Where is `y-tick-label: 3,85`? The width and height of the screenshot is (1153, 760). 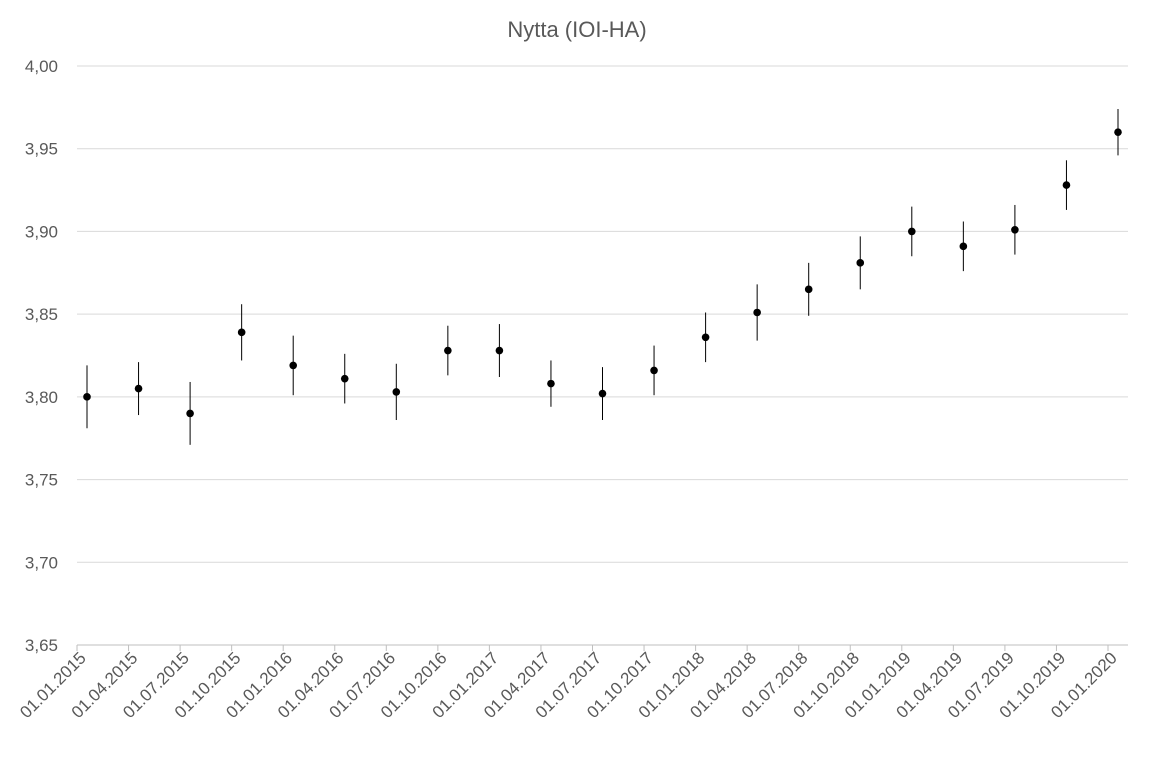
y-tick-label: 3,85 is located at coordinates (41, 314).